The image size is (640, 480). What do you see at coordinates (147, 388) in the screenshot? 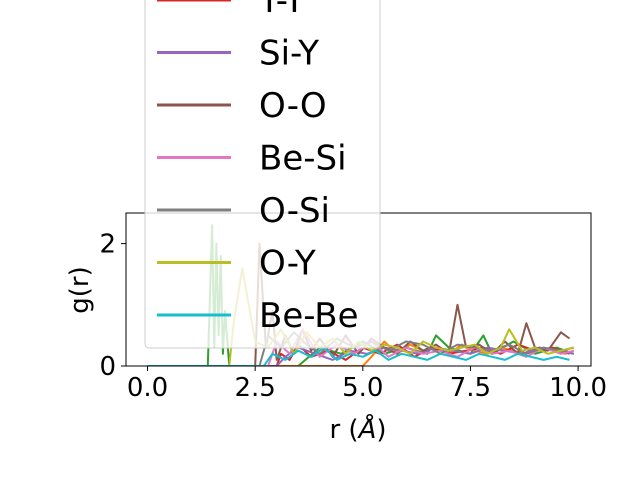
I see `x-tick-label: 0.0` at bounding box center [147, 388].